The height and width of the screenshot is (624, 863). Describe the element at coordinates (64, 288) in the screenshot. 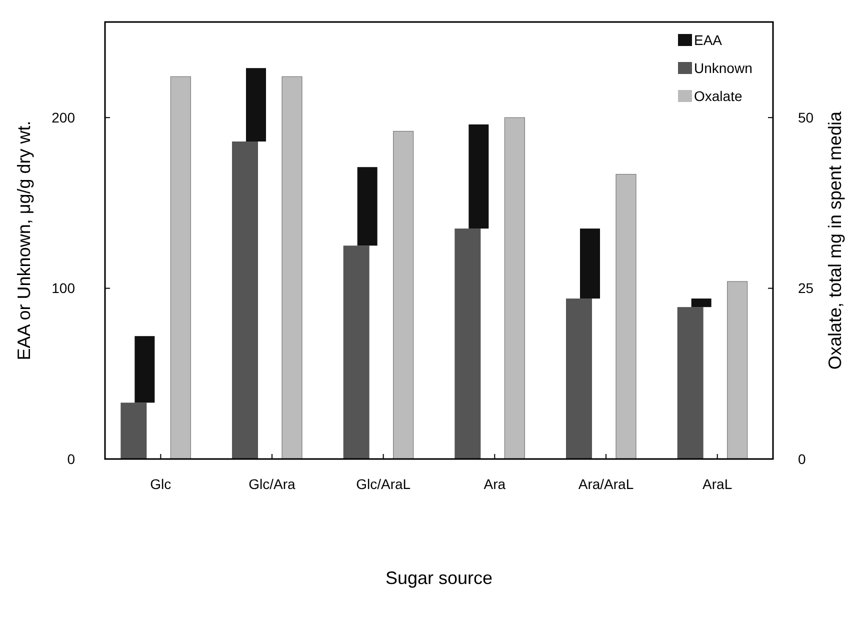

I see `y-tick-label: 100` at that location.